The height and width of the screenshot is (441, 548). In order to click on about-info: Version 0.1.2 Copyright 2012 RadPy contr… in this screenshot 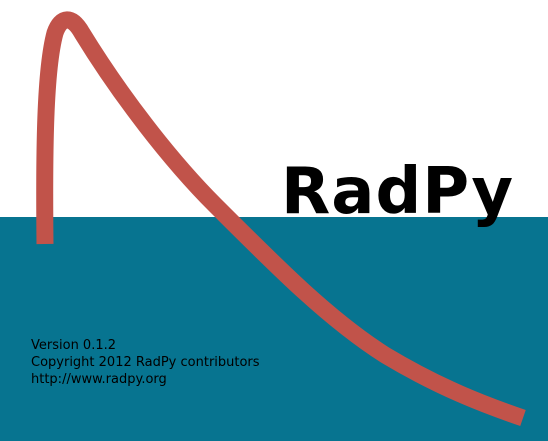, I will do `click(145, 362)`.